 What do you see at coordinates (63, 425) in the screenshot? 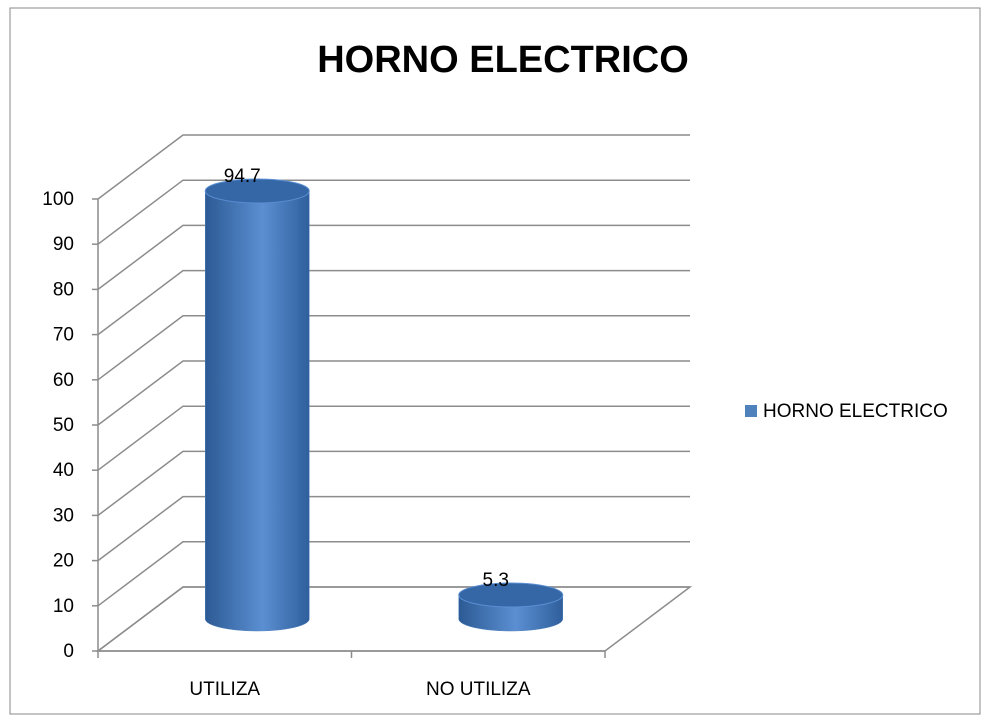
I see `y-tick-label: 50` at bounding box center [63, 425].